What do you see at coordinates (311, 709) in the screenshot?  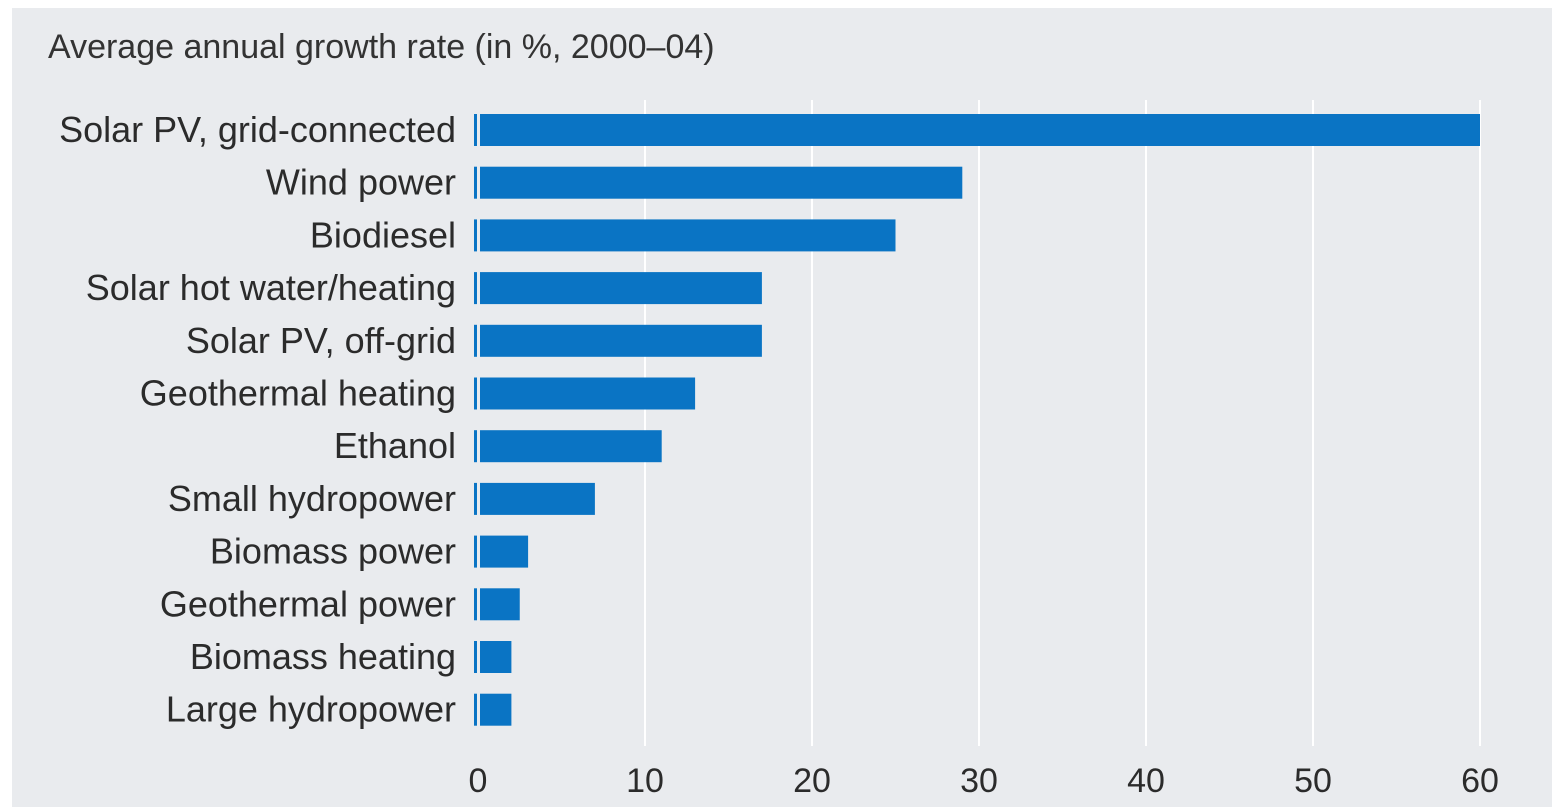 I see `category-label: Large hydropower` at bounding box center [311, 709].